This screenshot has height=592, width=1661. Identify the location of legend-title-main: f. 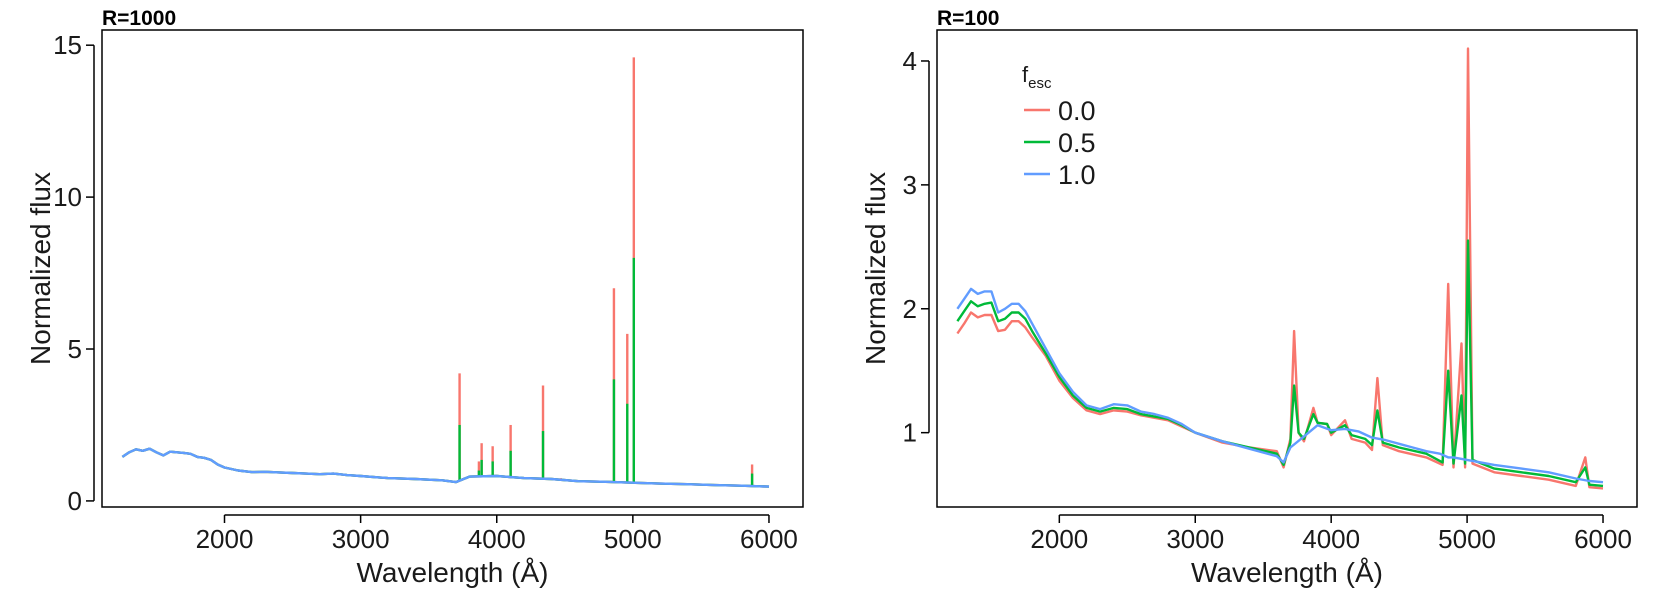
(1025, 74).